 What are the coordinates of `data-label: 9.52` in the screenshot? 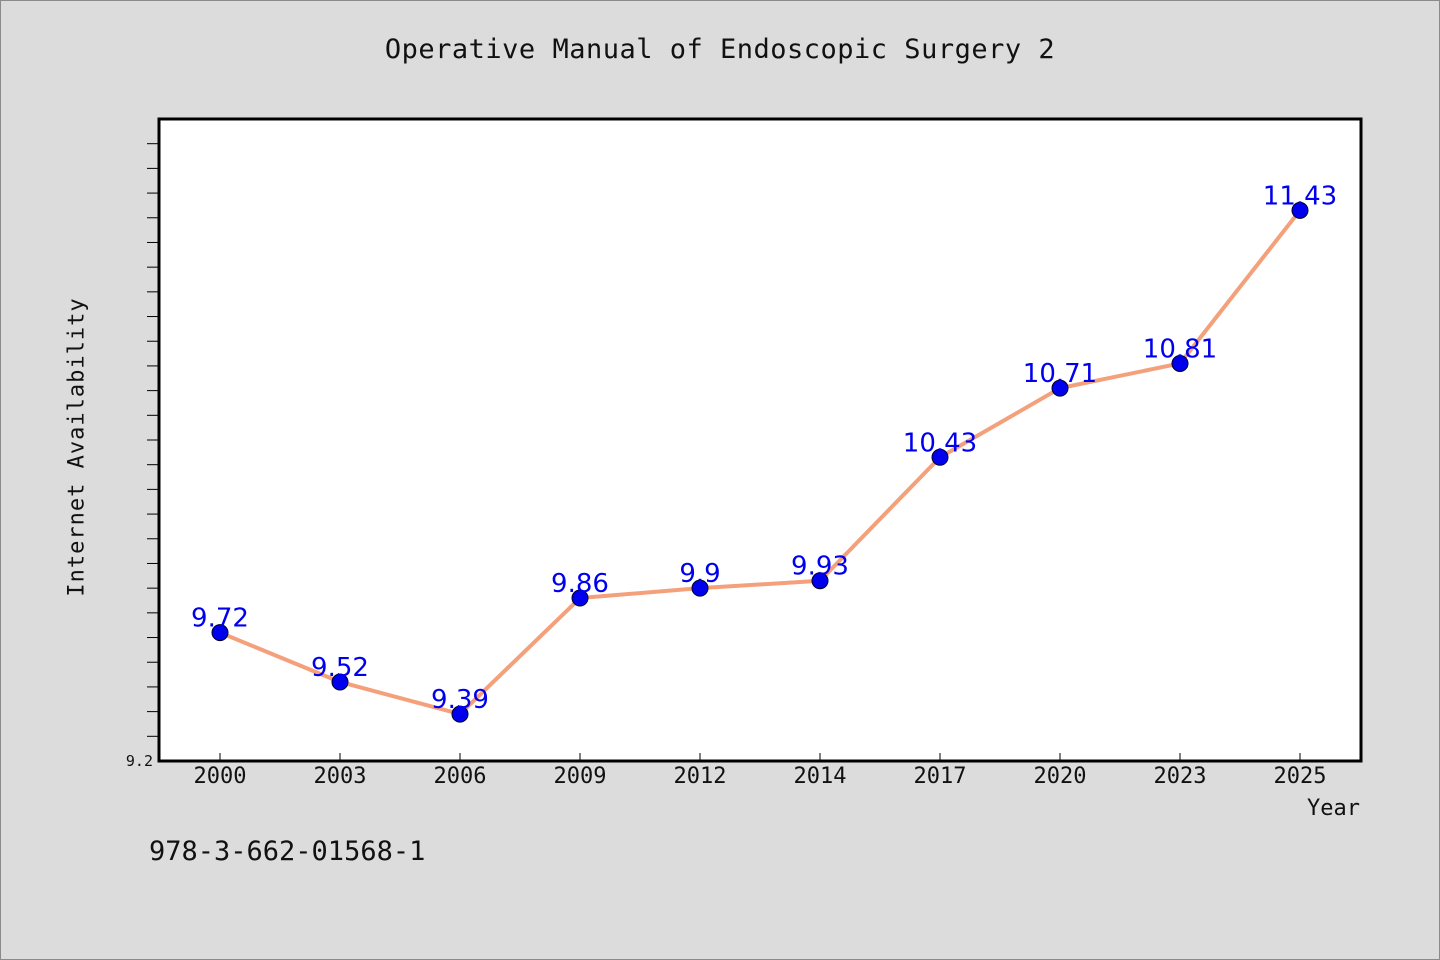 It's located at (340, 668).